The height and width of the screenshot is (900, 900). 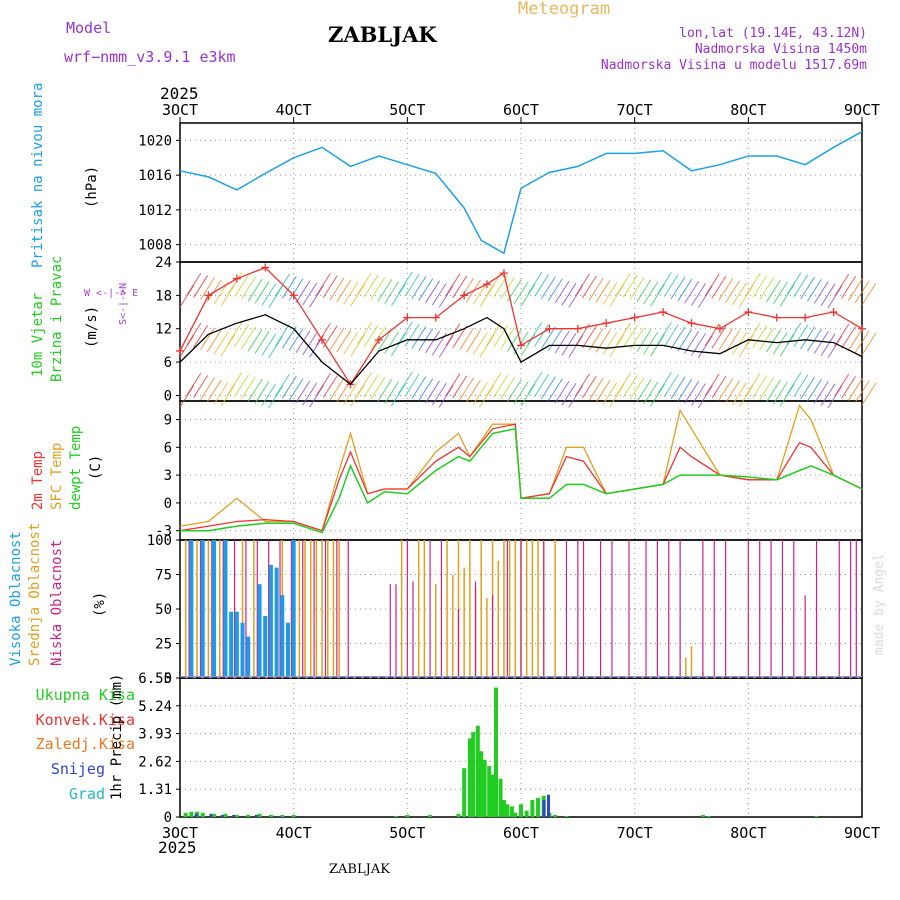 I want to click on date-label-bottom: 5OCT, so click(x=407, y=833).